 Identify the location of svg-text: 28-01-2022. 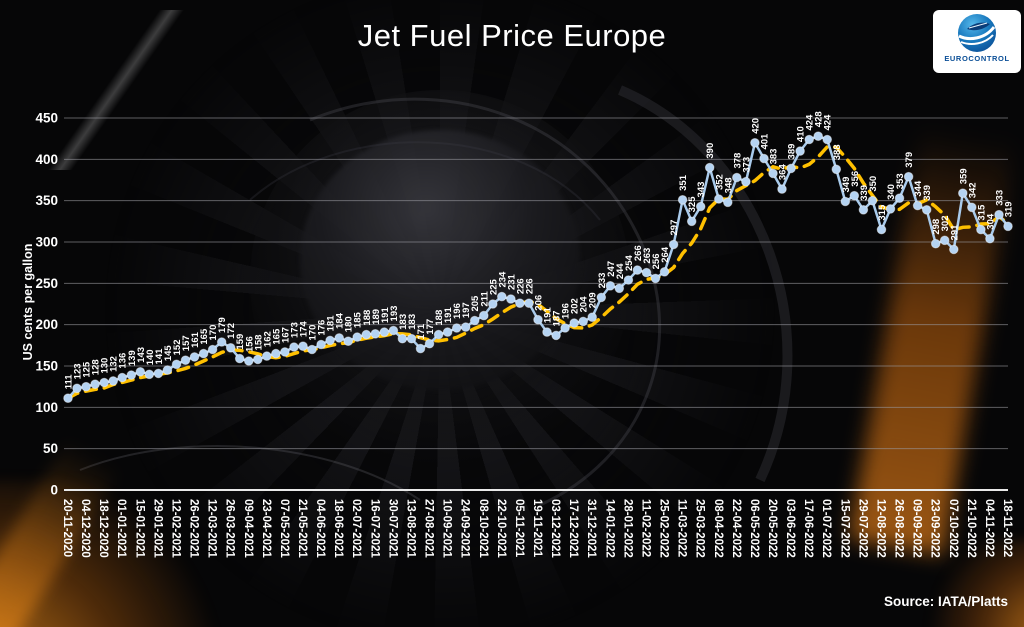
(627, 528).